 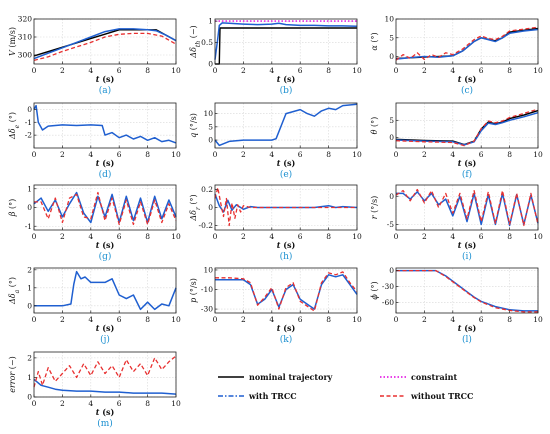 I want to click on y-axis-label-main: V, so click(x=12, y=52).